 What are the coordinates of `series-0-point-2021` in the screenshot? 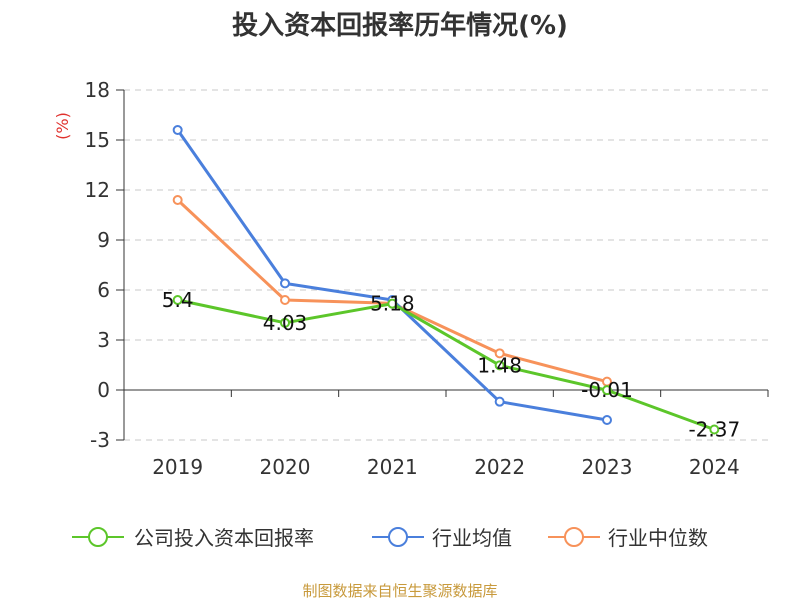 It's located at (392, 303).